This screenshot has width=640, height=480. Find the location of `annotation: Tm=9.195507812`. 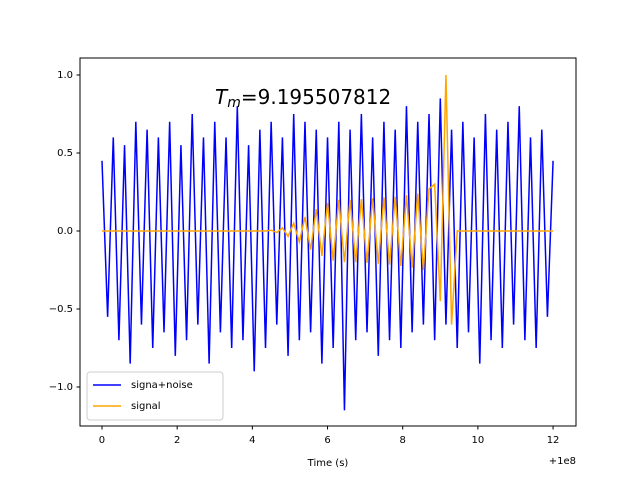

annotation: Tm=9.195507812 is located at coordinates (303, 98).